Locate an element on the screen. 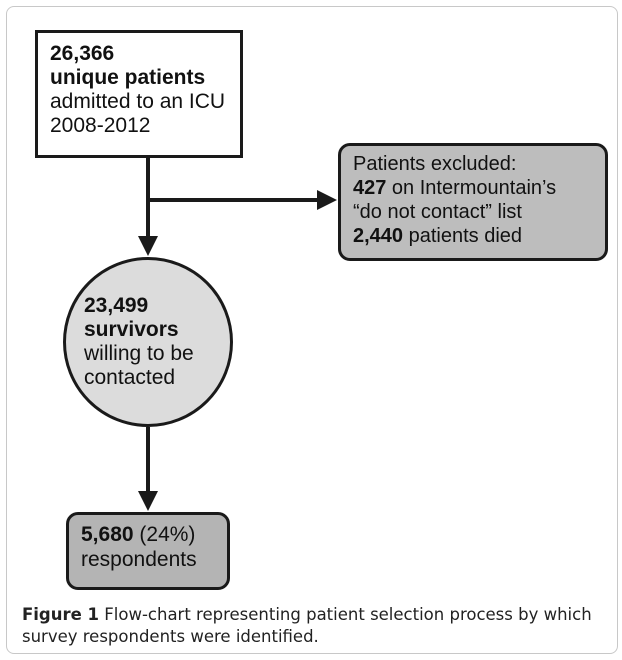 This screenshot has width=622, height=660. survivors-line4: contacted is located at coordinates (130, 377).